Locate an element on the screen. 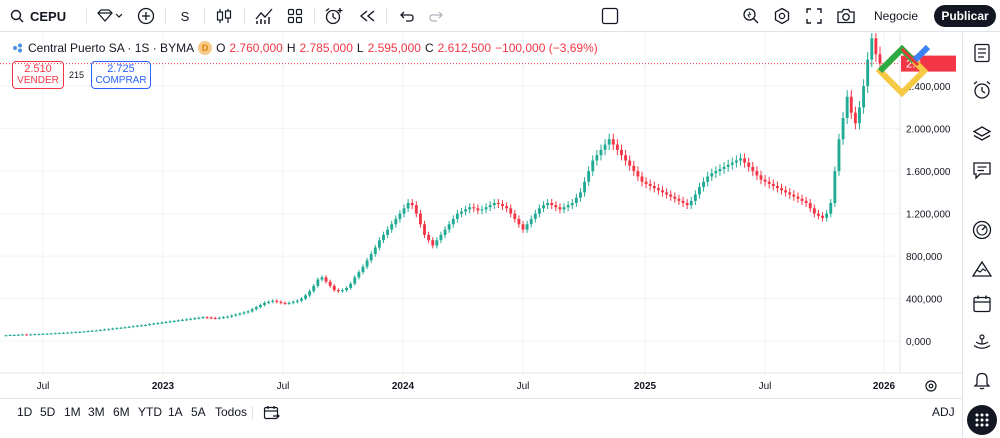 The height and width of the screenshot is (438, 1000). alerts-button is located at coordinates (982, 90).